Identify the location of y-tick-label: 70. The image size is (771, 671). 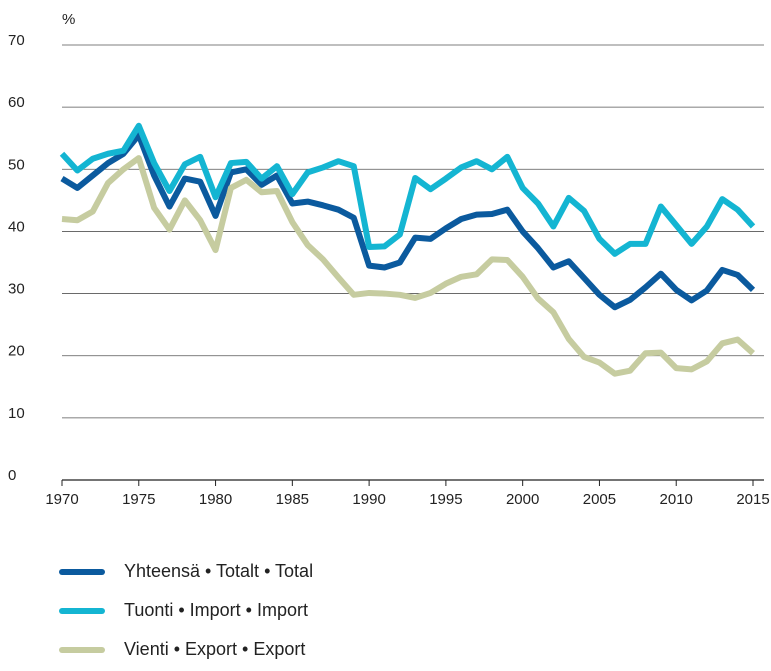
(16, 40).